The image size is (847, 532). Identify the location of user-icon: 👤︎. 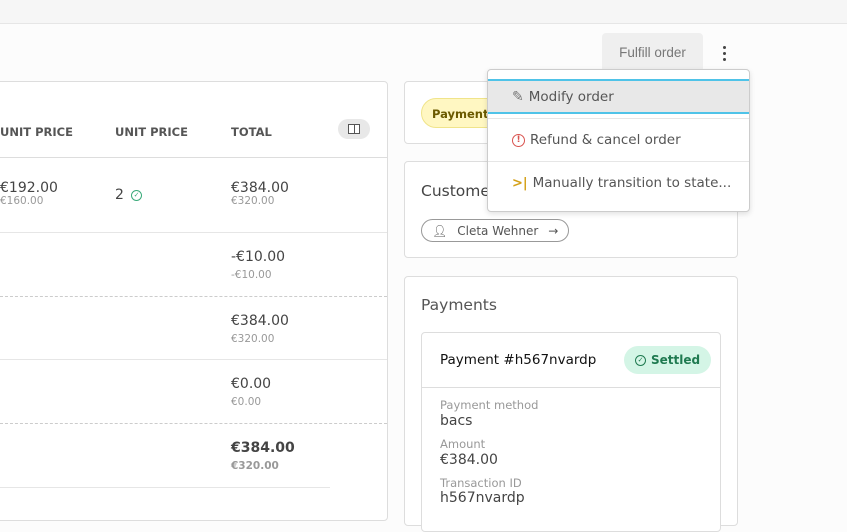
(440, 230).